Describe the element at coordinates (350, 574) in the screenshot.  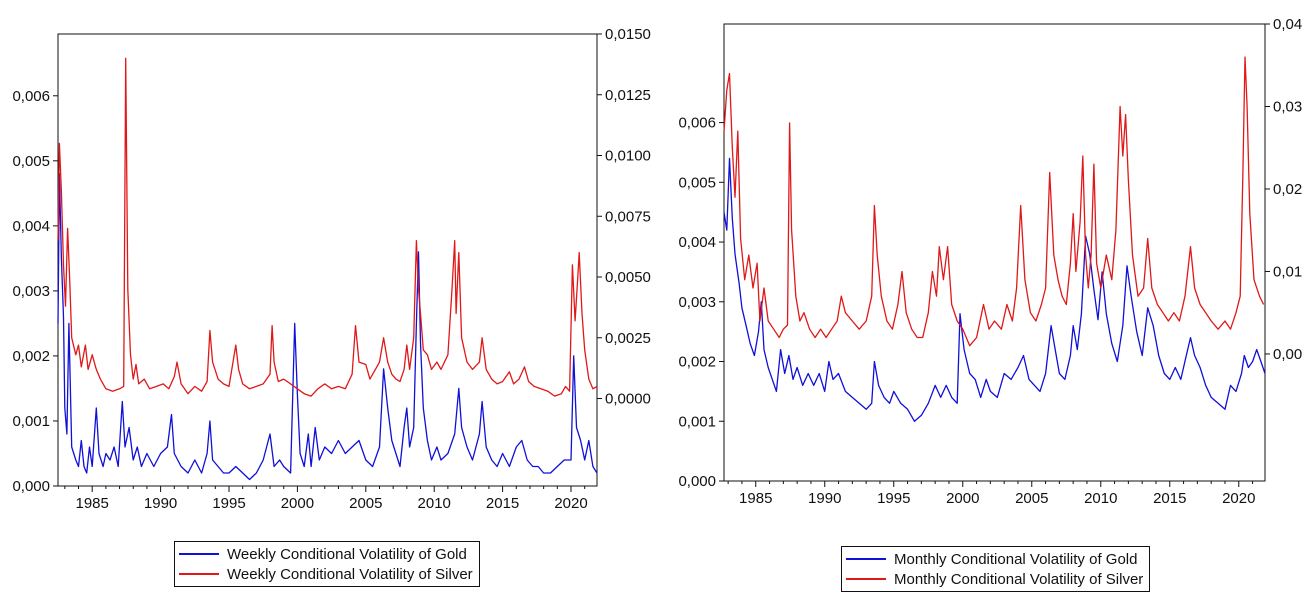
I see `legend-label-weekly-silver: Weekly Conditional Volatility of Silver` at that location.